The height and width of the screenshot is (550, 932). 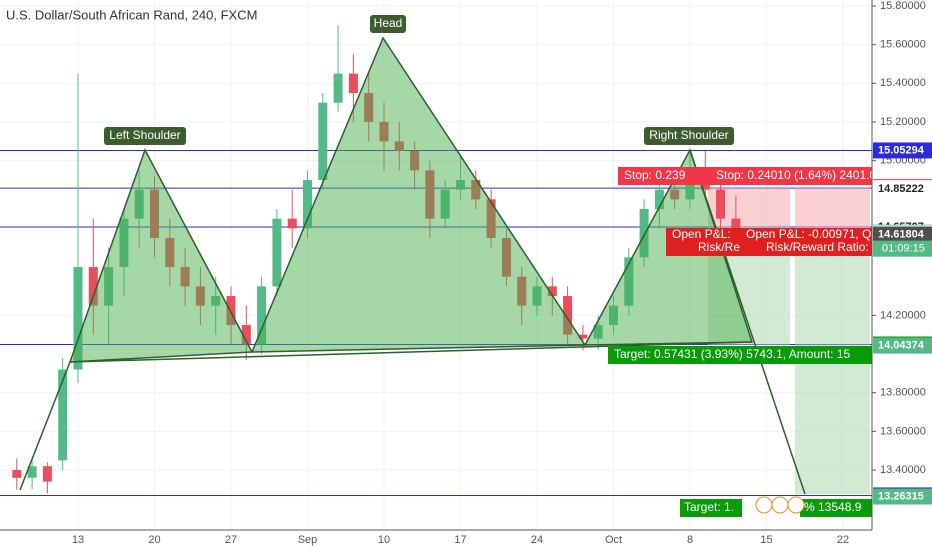 What do you see at coordinates (701, 234) in the screenshot?
I see `pnl-label: Open P&L:` at bounding box center [701, 234].